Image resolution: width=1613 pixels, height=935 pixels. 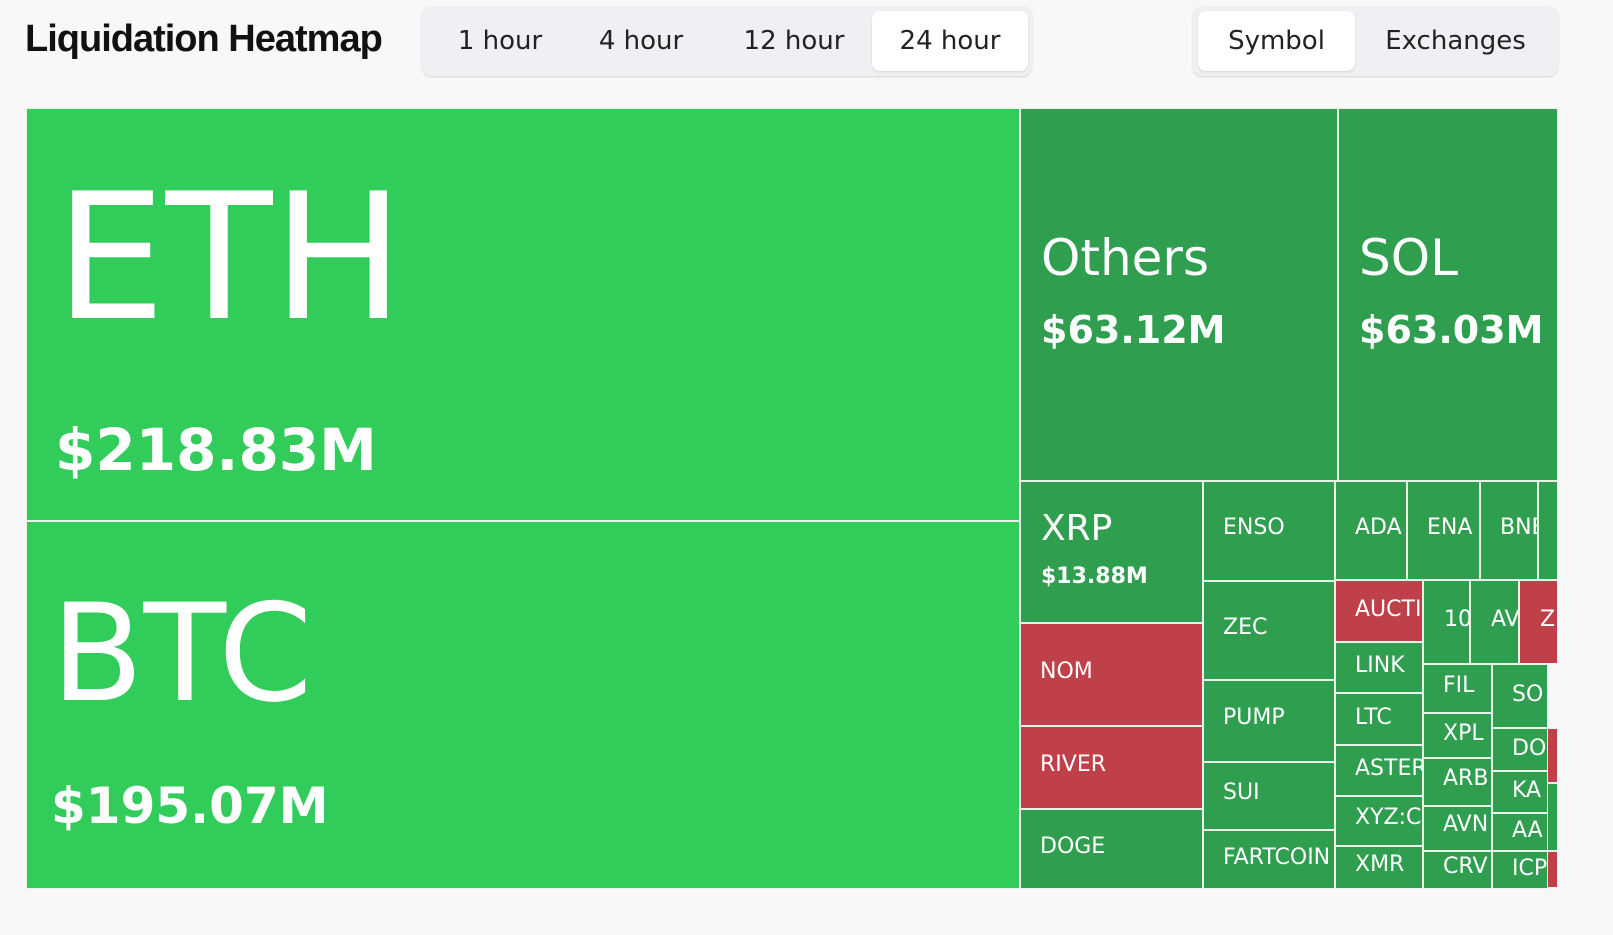 I want to click on treemap-tile: ZK, so click(x=1538, y=622).